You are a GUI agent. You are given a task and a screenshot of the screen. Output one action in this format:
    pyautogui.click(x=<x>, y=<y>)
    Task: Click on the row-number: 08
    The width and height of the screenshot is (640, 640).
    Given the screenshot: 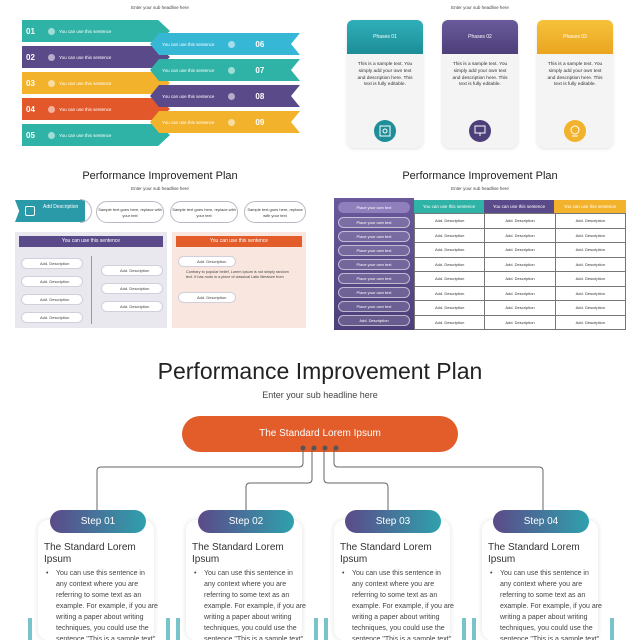 What is the action you would take?
    pyautogui.click(x=260, y=96)
    